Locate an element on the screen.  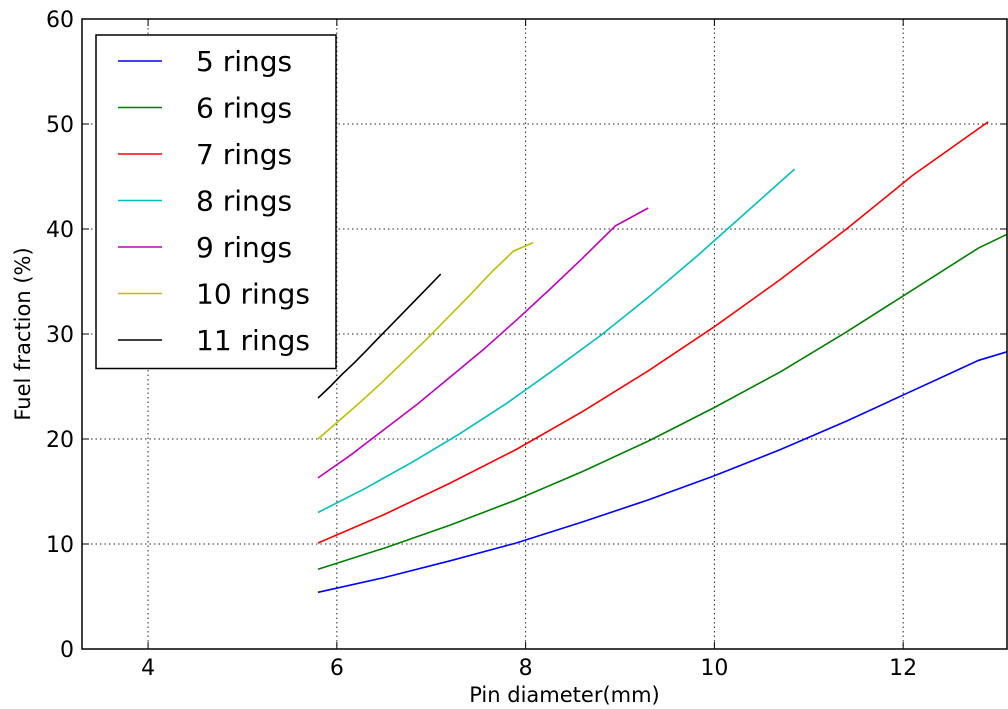
legend-box is located at coordinates (216, 202).